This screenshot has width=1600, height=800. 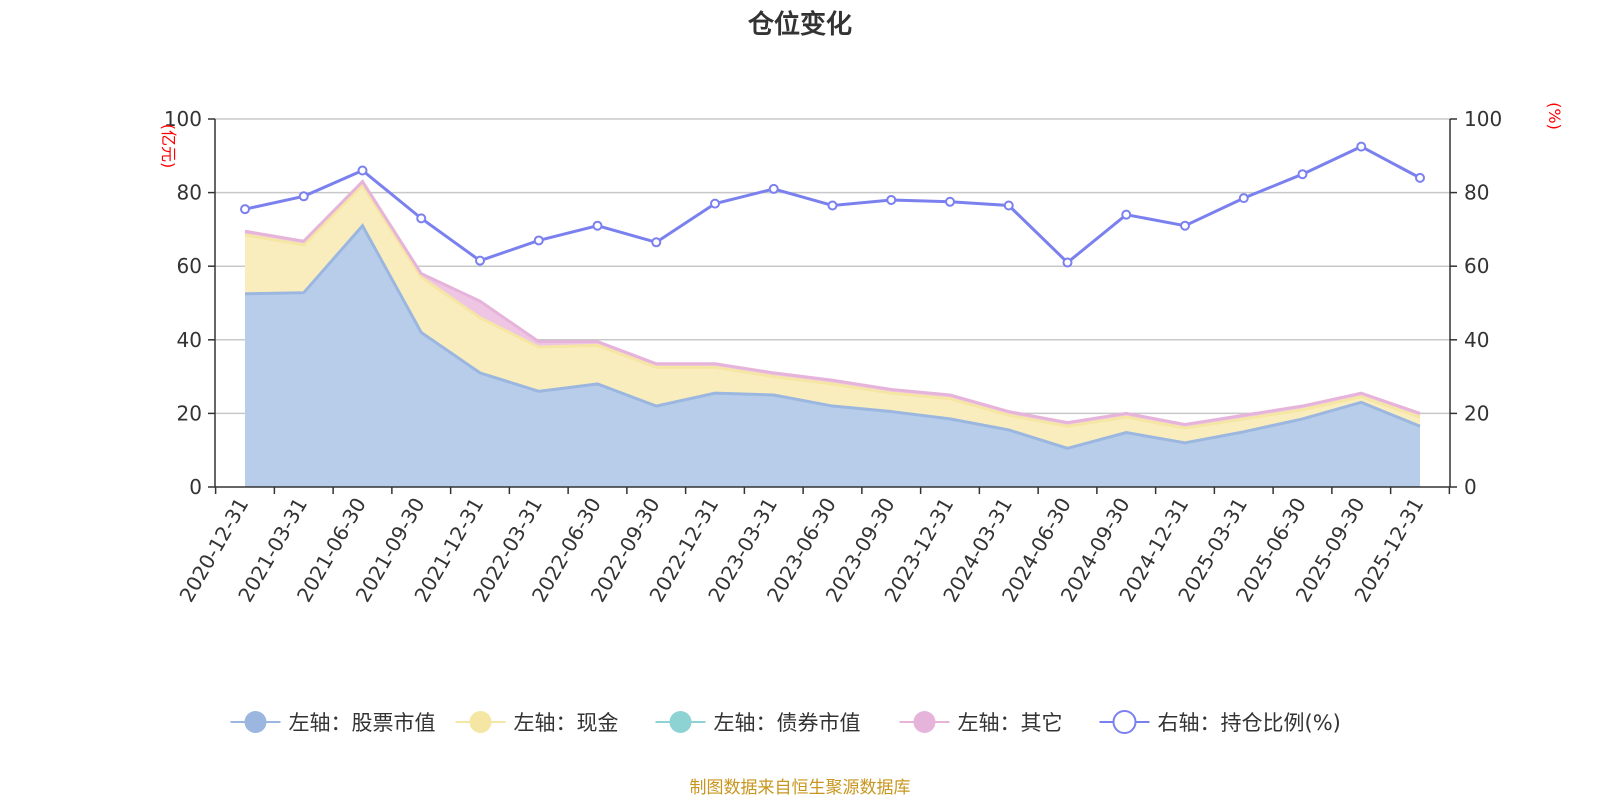 I want to click on ratio-points, so click(x=832, y=204).